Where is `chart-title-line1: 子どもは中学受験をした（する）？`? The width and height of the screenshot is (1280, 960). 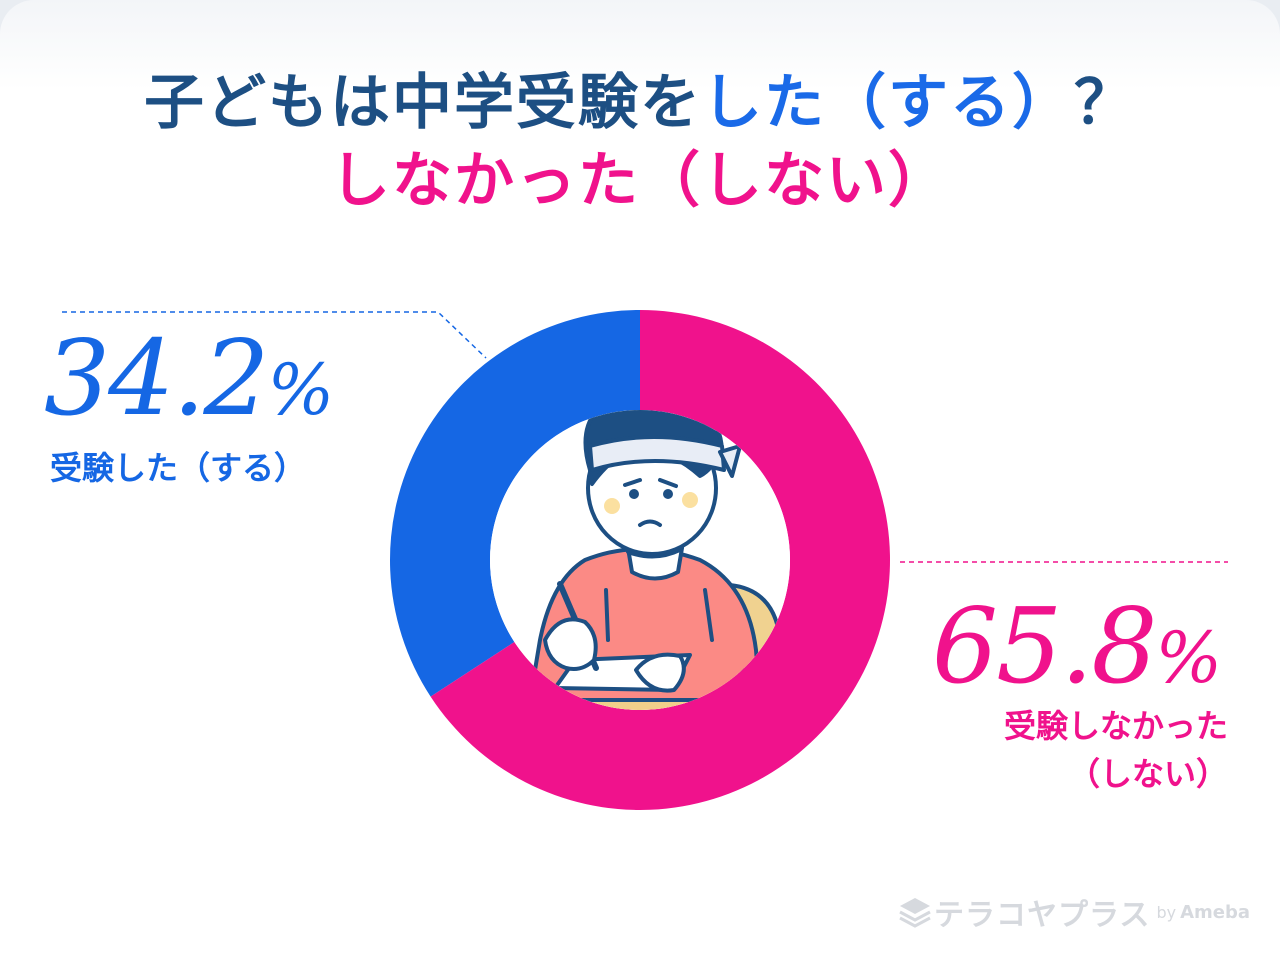
chart-title-line1: 子どもは中学受験をした（する）？ is located at coordinates (640, 103).